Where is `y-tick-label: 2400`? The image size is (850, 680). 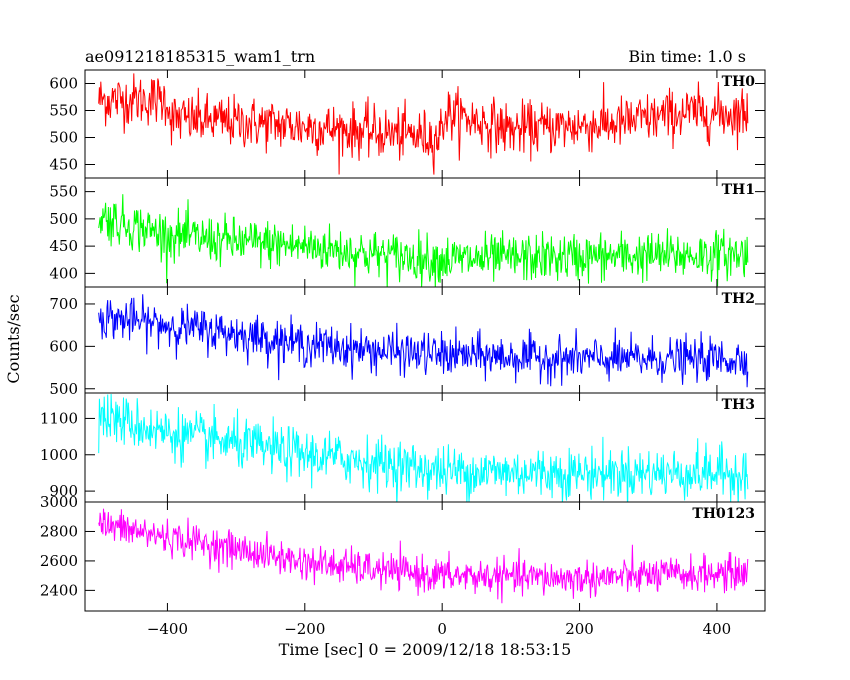 y-tick-label: 2400 is located at coordinates (59, 590).